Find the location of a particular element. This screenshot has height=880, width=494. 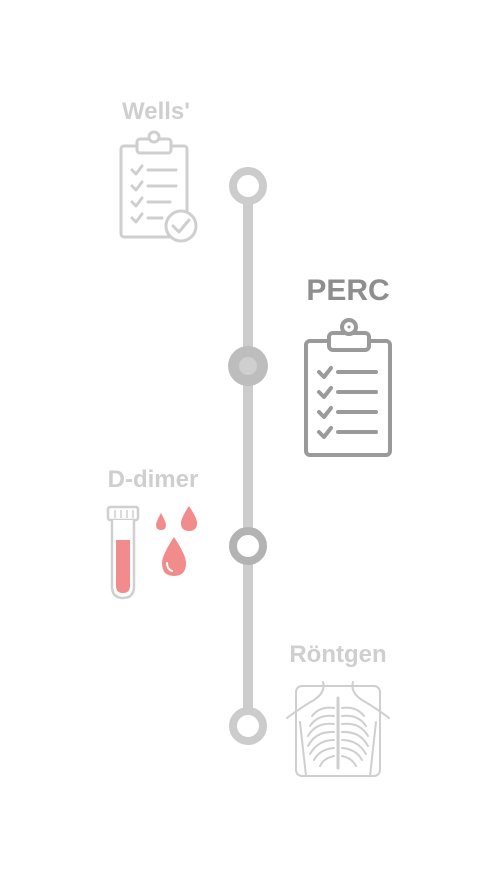

step-label-ddimer: D-dimer is located at coordinates (153, 479).